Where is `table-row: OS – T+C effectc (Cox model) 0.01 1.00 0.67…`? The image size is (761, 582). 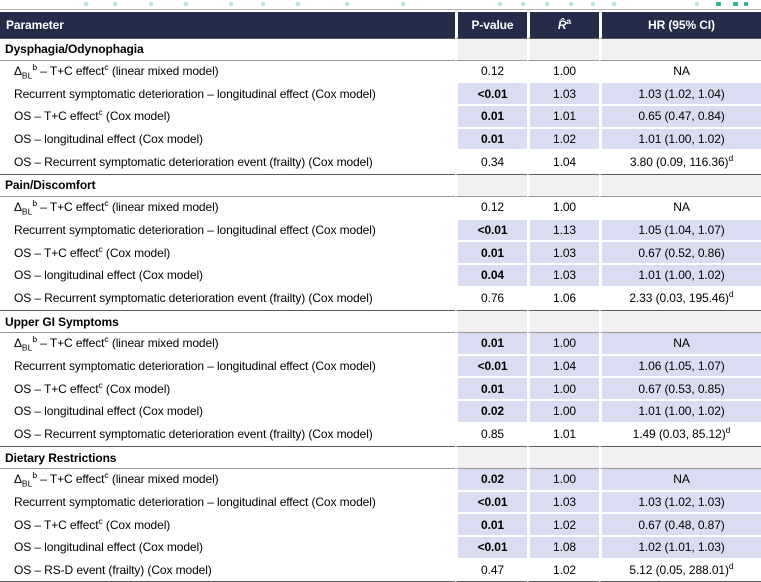
table-row: OS – T+C effectc (Cox model) 0.01 1.00 0.67… is located at coordinates (380, 389).